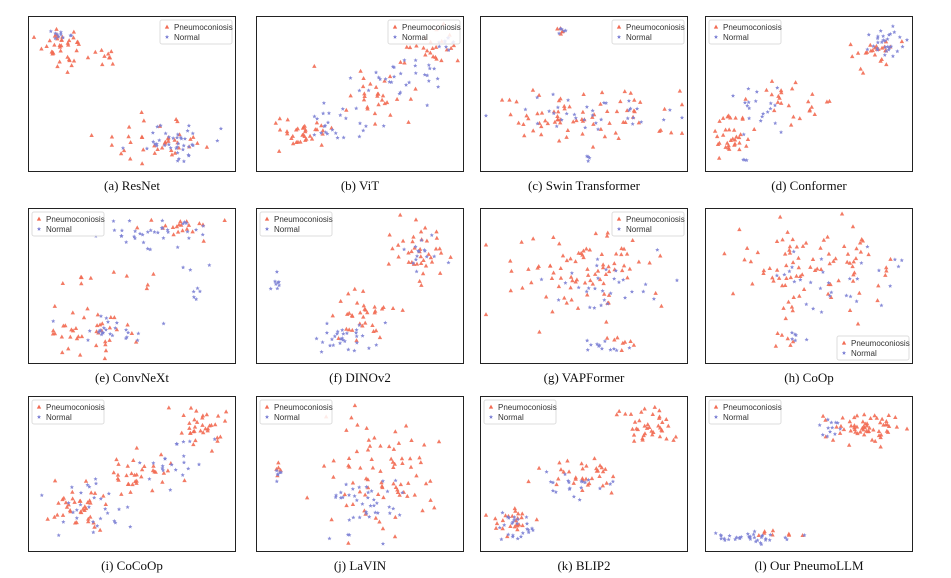  Describe the element at coordinates (39, 228) in the screenshot. I see `legend-normal-marker` at that location.